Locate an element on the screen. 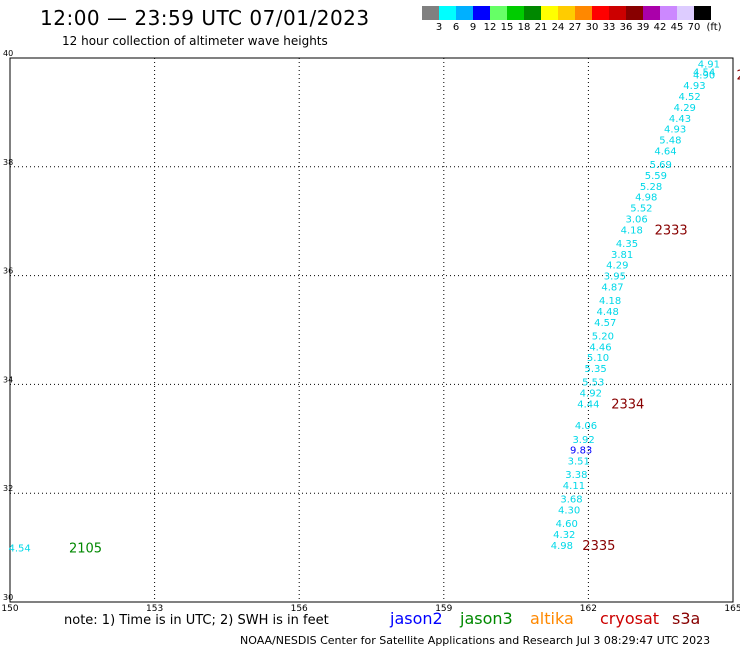 The image size is (740, 650). wave-height-label: 4.64 is located at coordinates (665, 151).